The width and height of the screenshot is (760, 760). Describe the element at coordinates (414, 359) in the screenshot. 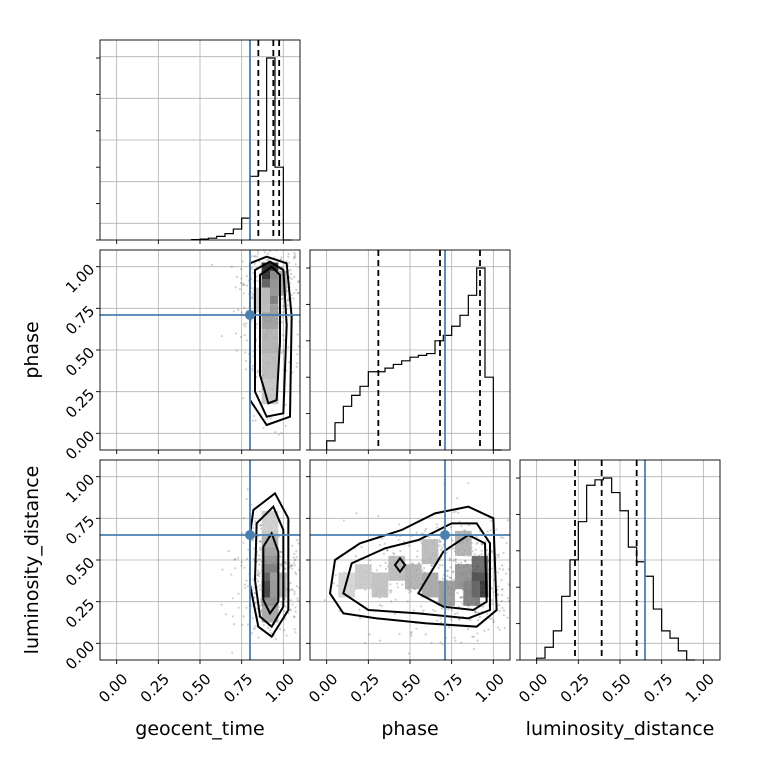

I see `histogram-phase` at that location.